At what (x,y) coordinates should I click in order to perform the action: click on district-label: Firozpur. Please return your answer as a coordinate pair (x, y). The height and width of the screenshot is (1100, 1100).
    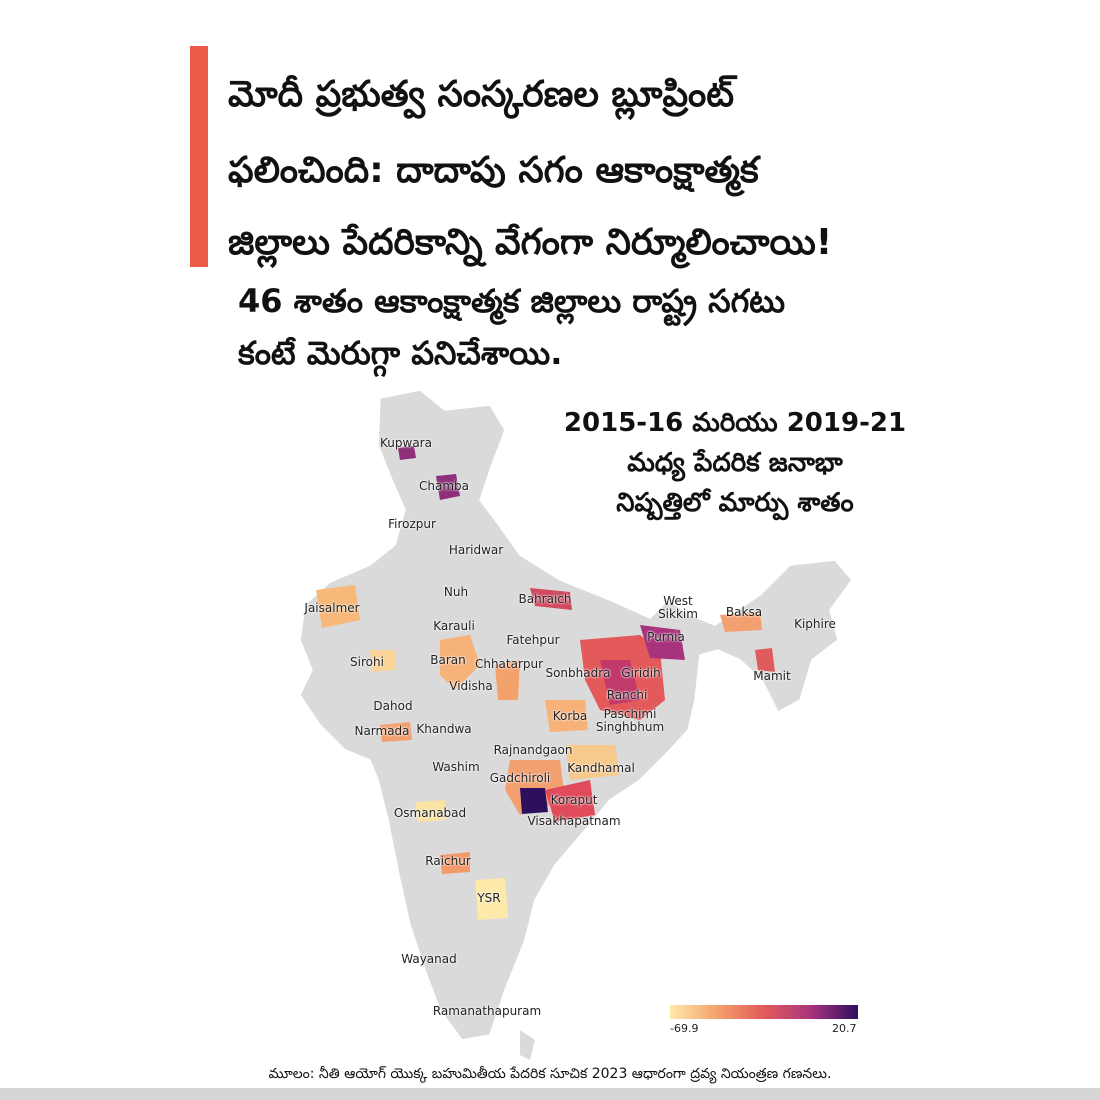
    Looking at the image, I should click on (412, 524).